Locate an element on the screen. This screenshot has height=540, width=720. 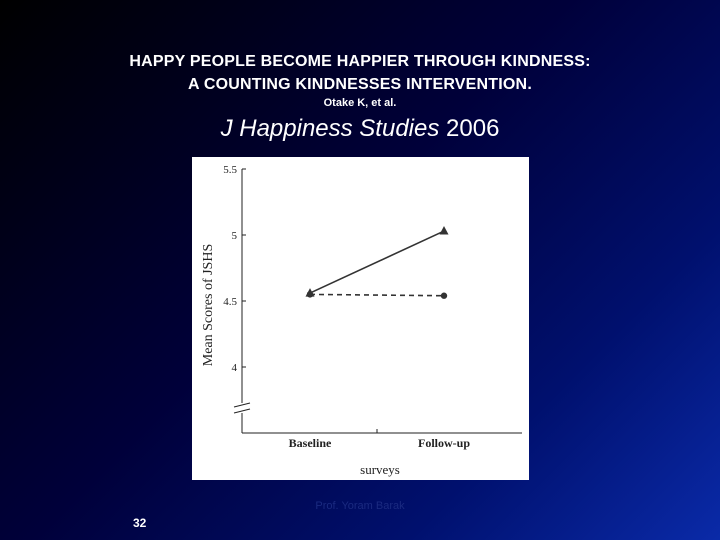
slide-title-line1-punct: : is located at coordinates (588, 61).